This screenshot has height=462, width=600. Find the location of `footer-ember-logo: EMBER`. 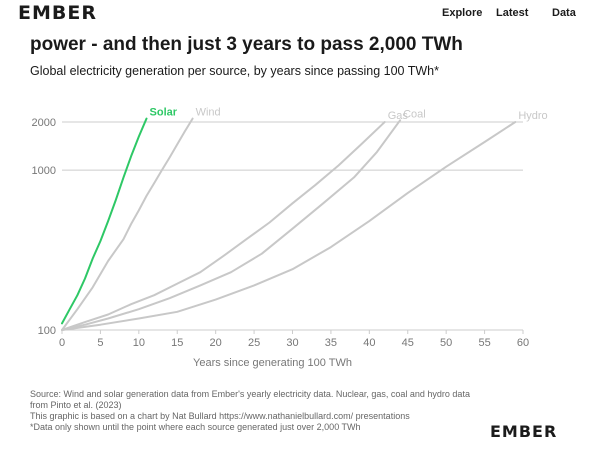

footer-ember-logo: EMBER is located at coordinates (524, 431).